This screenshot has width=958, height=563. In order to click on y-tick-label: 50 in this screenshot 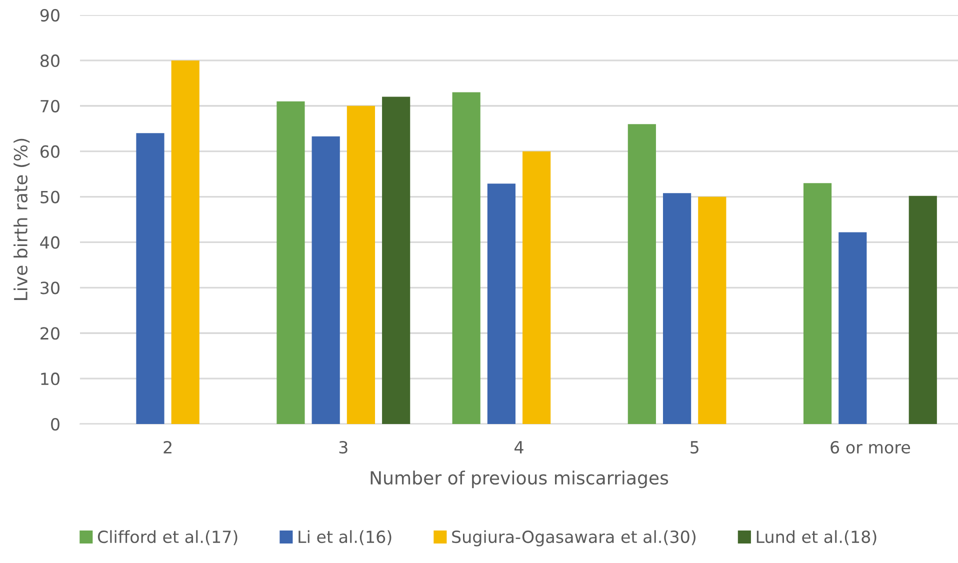, I will do `click(50, 197)`.